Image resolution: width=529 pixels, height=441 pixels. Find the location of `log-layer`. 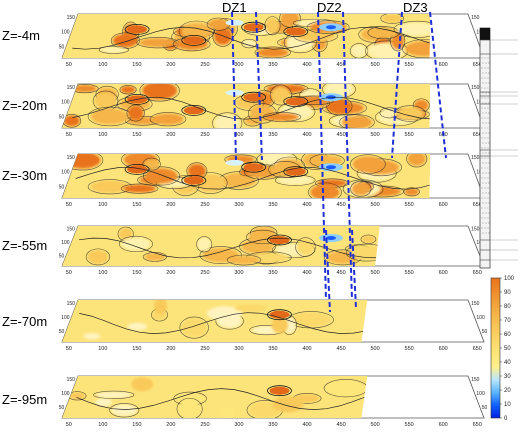

log-layer is located at coordinates (485, 34).